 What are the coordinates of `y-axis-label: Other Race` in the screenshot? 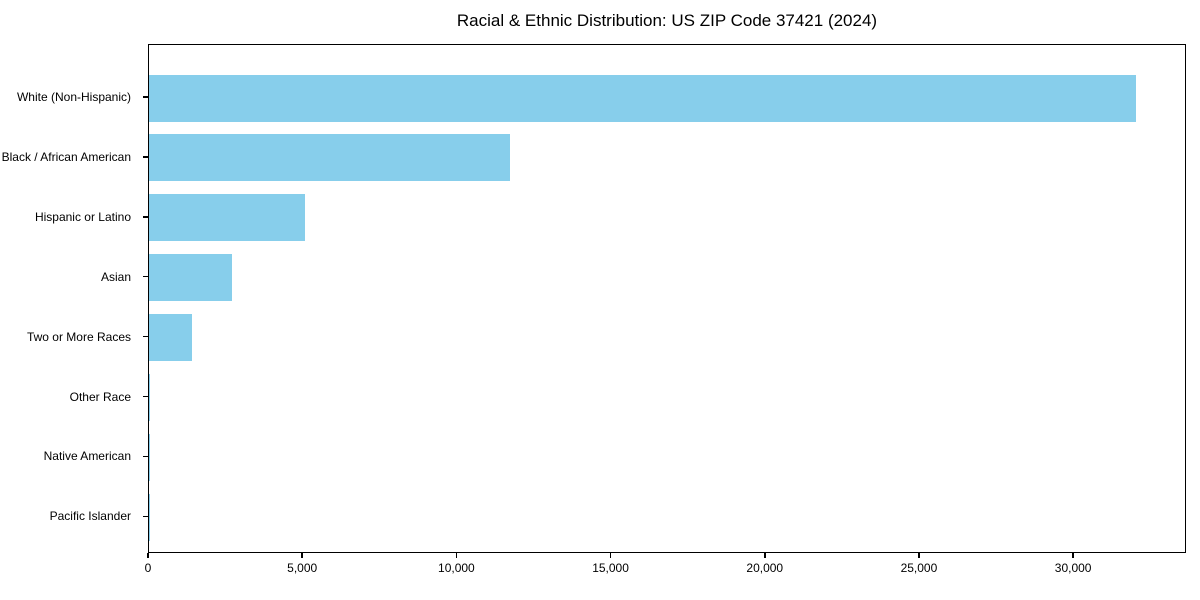 It's located at (100, 396).